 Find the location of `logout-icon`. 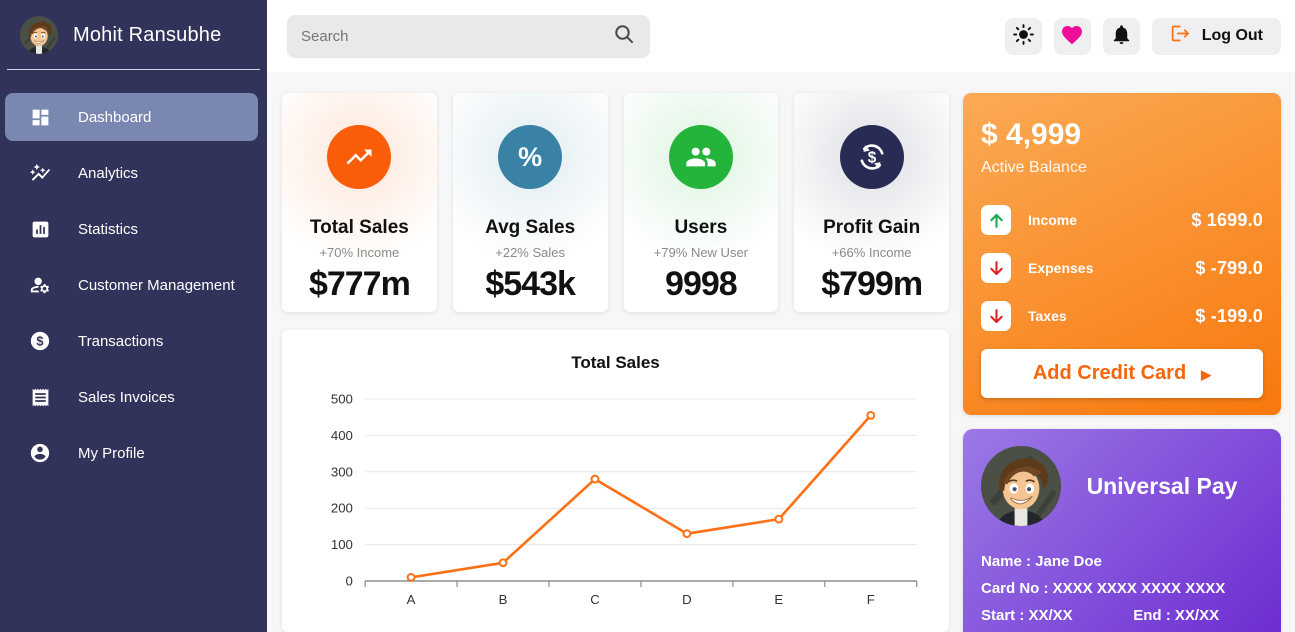

logout-icon is located at coordinates (1180, 36).